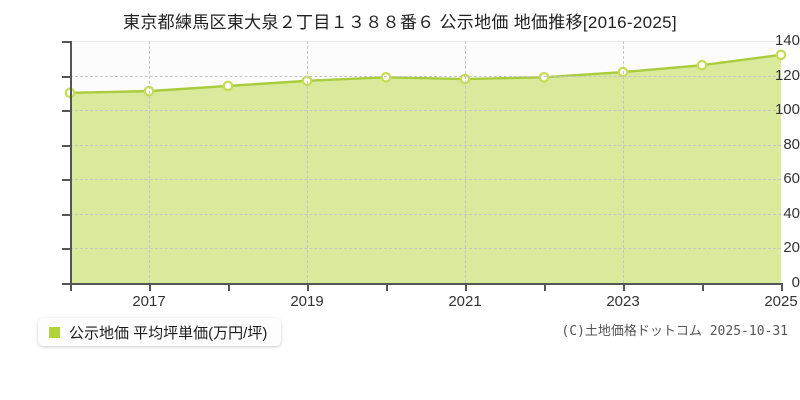 Image resolution: width=800 pixels, height=400 pixels. I want to click on credit-text: (C)土地価格ドットコム 2025-10-31, so click(674, 331).